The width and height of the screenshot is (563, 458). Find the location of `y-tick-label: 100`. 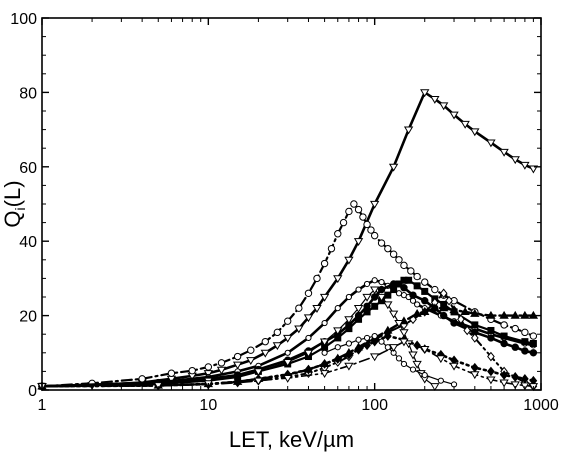

y-tick-label: 100 is located at coordinates (23, 19).